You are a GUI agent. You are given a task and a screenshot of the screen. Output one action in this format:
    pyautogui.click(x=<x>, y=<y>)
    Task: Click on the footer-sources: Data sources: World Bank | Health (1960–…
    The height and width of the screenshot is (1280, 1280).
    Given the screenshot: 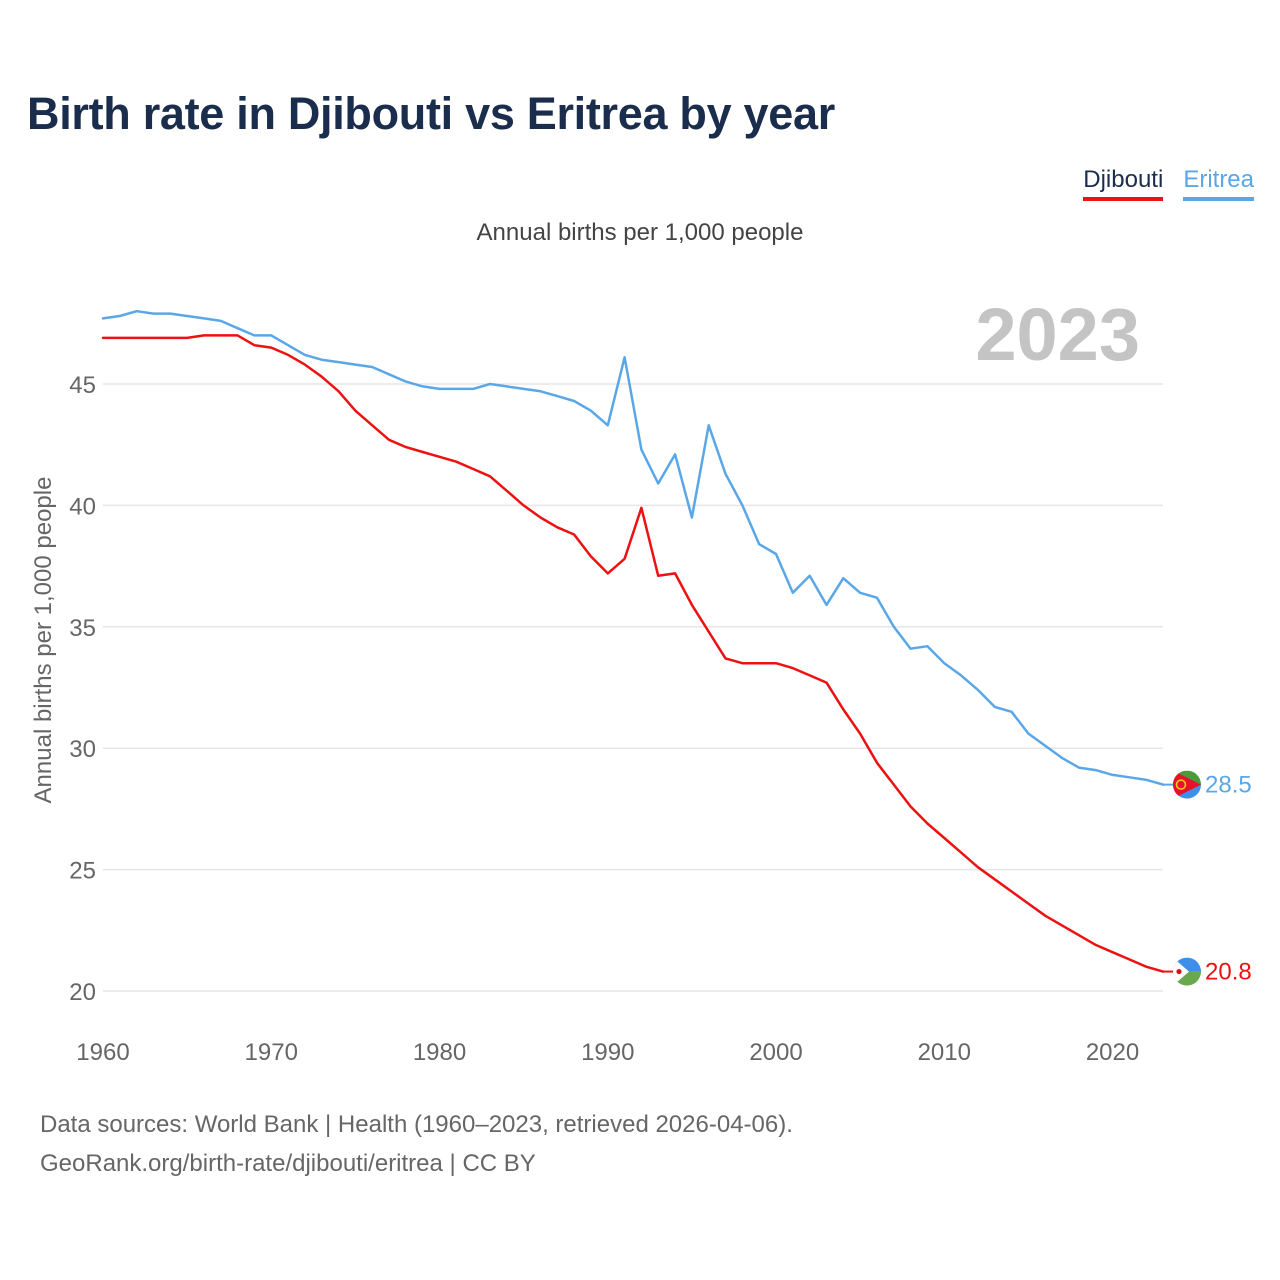 What is the action you would take?
    pyautogui.click(x=416, y=1124)
    